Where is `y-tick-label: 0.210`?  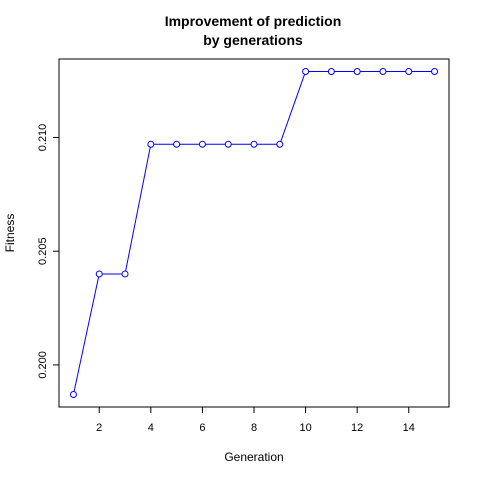
y-tick-label: 0.210 is located at coordinates (43, 138).